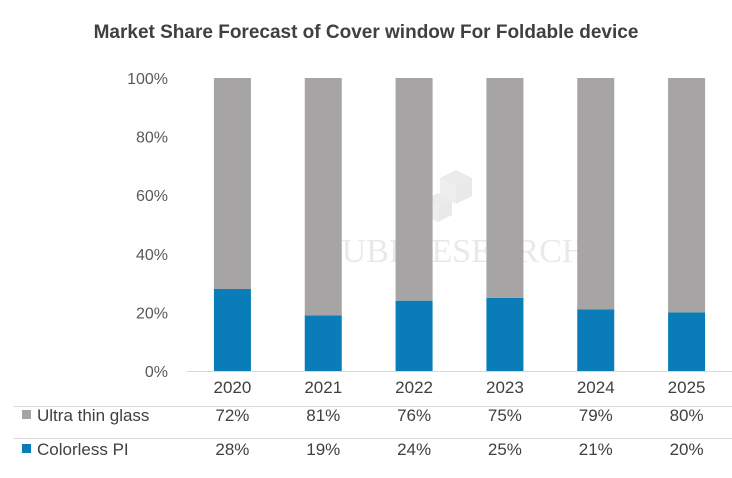  I want to click on data-label: 20%, so click(687, 449).